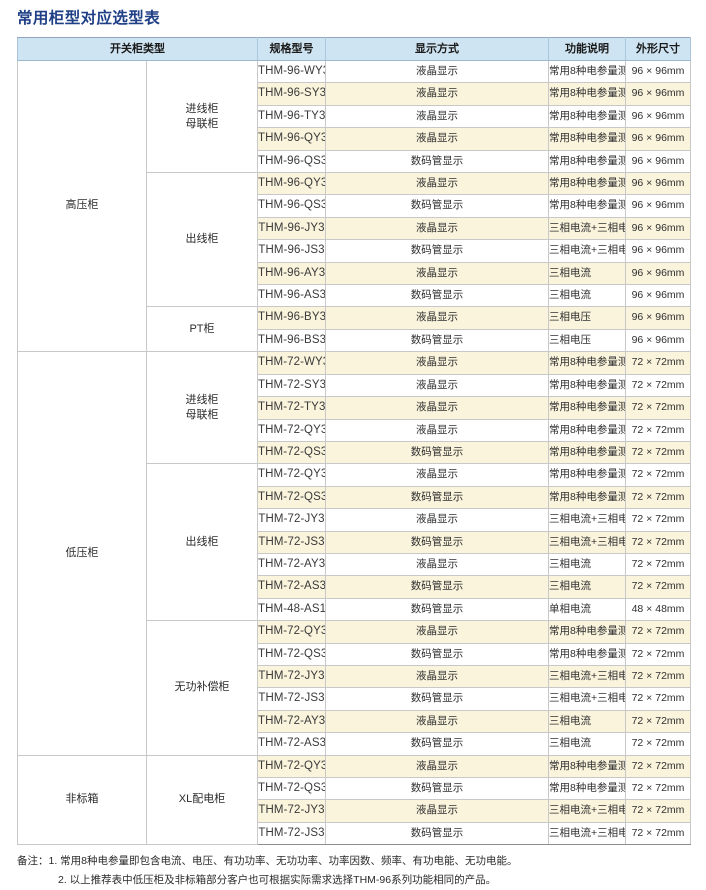 The image size is (706, 890). What do you see at coordinates (658, 609) in the screenshot?
I see `cell-outer-size: 48 × 48mm` at bounding box center [658, 609].